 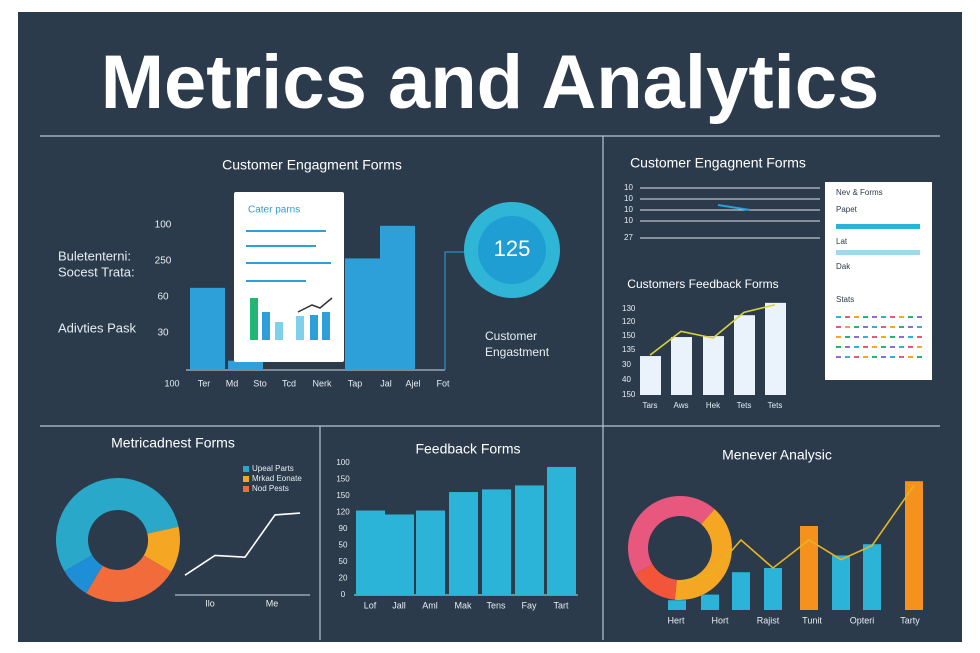 I want to click on x-label: Mak, so click(x=463, y=605).